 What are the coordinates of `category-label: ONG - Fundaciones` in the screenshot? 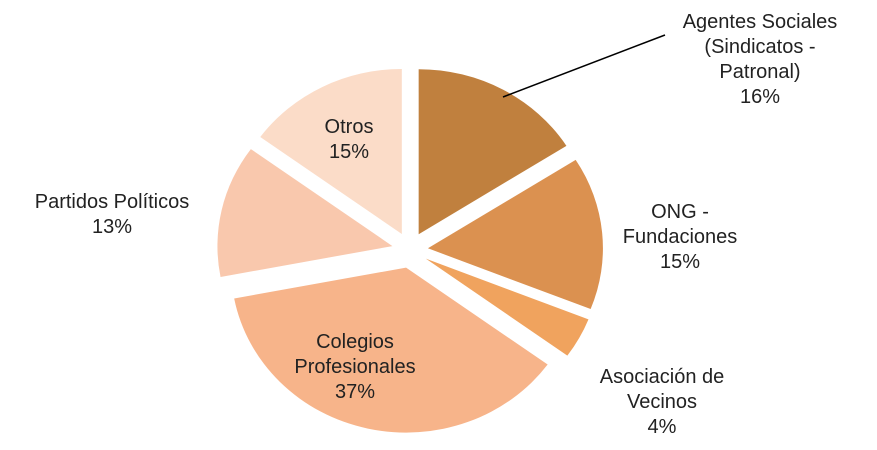 It's located at (680, 224).